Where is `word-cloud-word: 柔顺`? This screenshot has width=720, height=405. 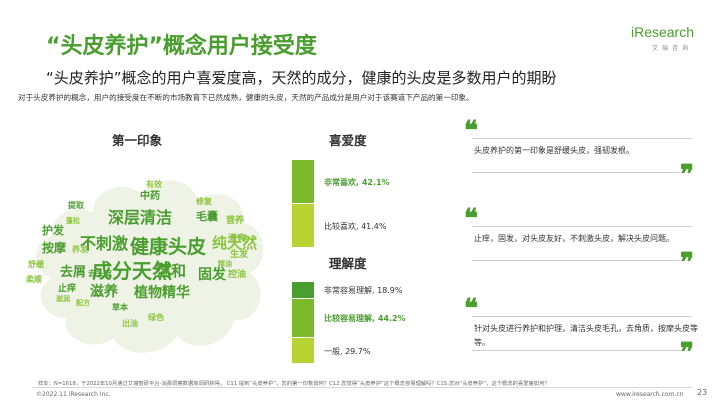
word-cloud-word: 柔顺 is located at coordinates (34, 279).